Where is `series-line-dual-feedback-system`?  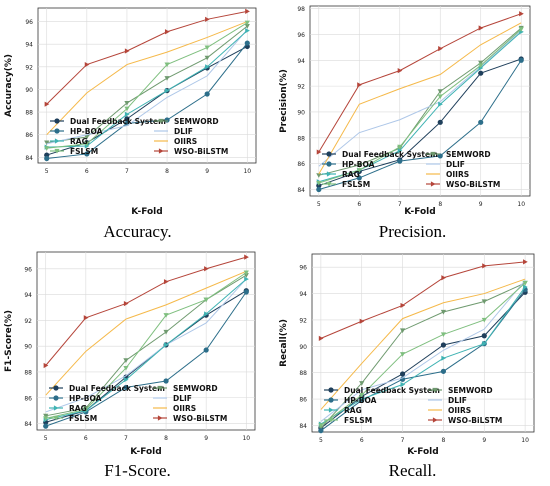 series-line-dual-feedback-system is located at coordinates (423, 360).